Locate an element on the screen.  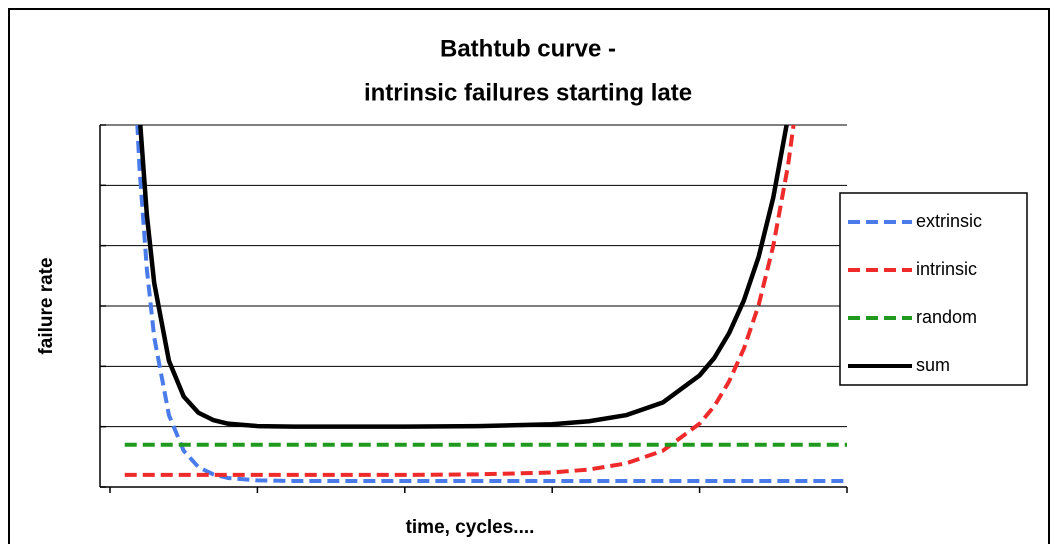
legend-label: sum is located at coordinates (933, 365).